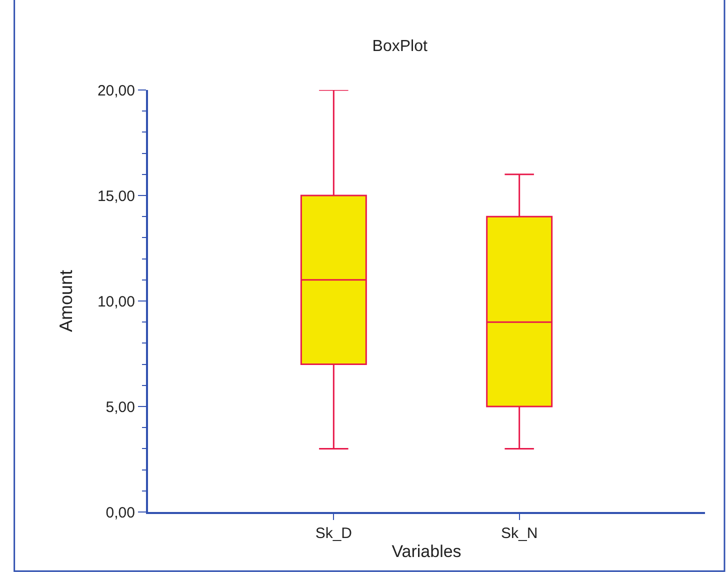  Describe the element at coordinates (120, 513) in the screenshot. I see `y-tick-label: 0,00` at that location.